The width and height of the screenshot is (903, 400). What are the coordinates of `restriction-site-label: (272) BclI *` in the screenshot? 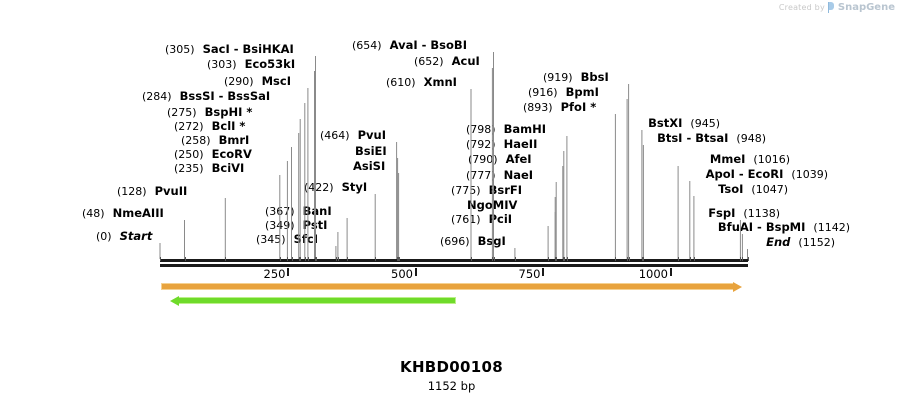 It's located at (210, 126).